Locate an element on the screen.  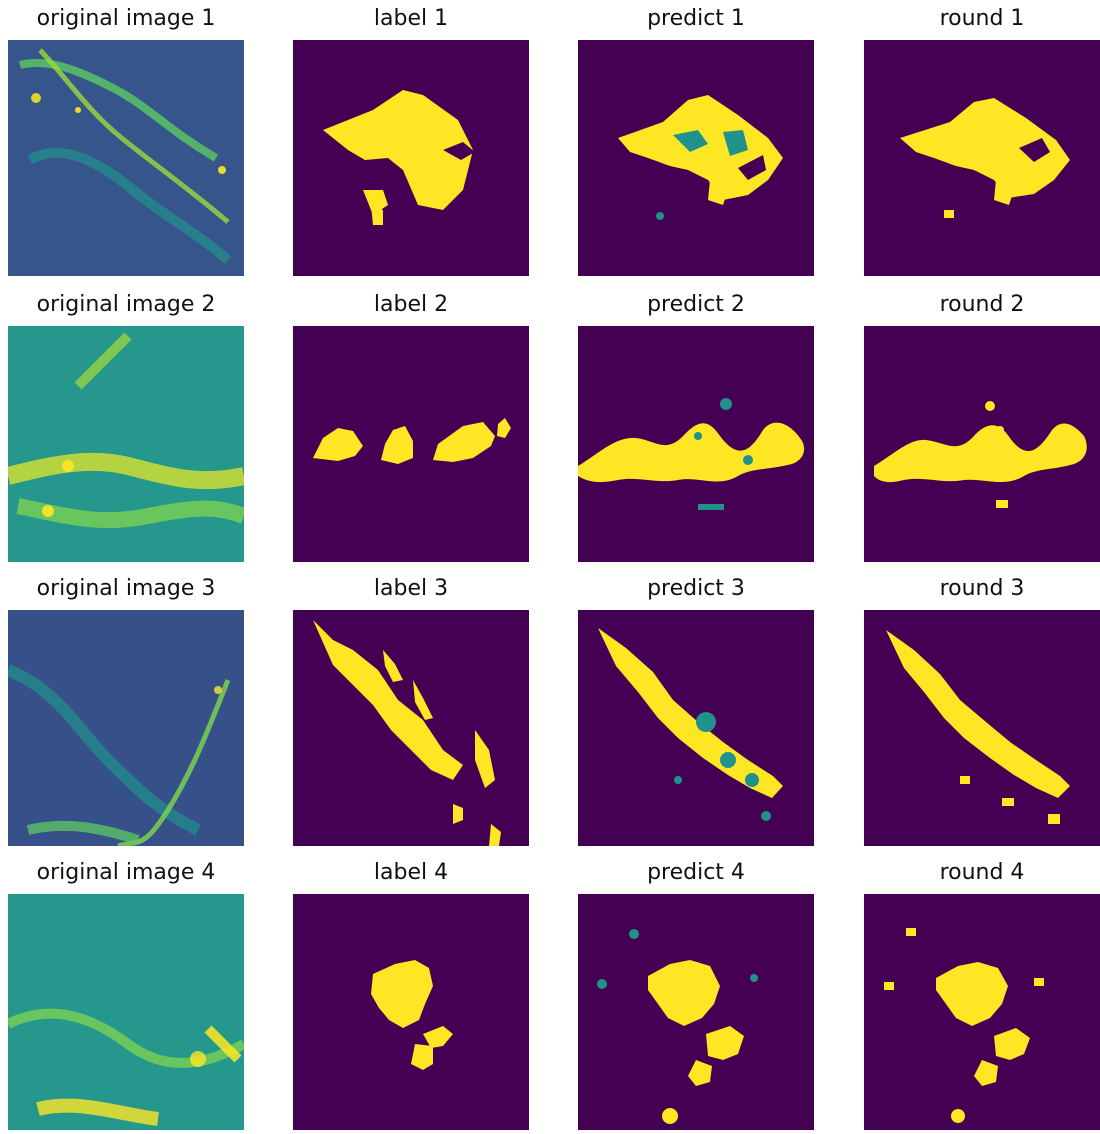
original-image-2-graphic is located at coordinates (126, 444).